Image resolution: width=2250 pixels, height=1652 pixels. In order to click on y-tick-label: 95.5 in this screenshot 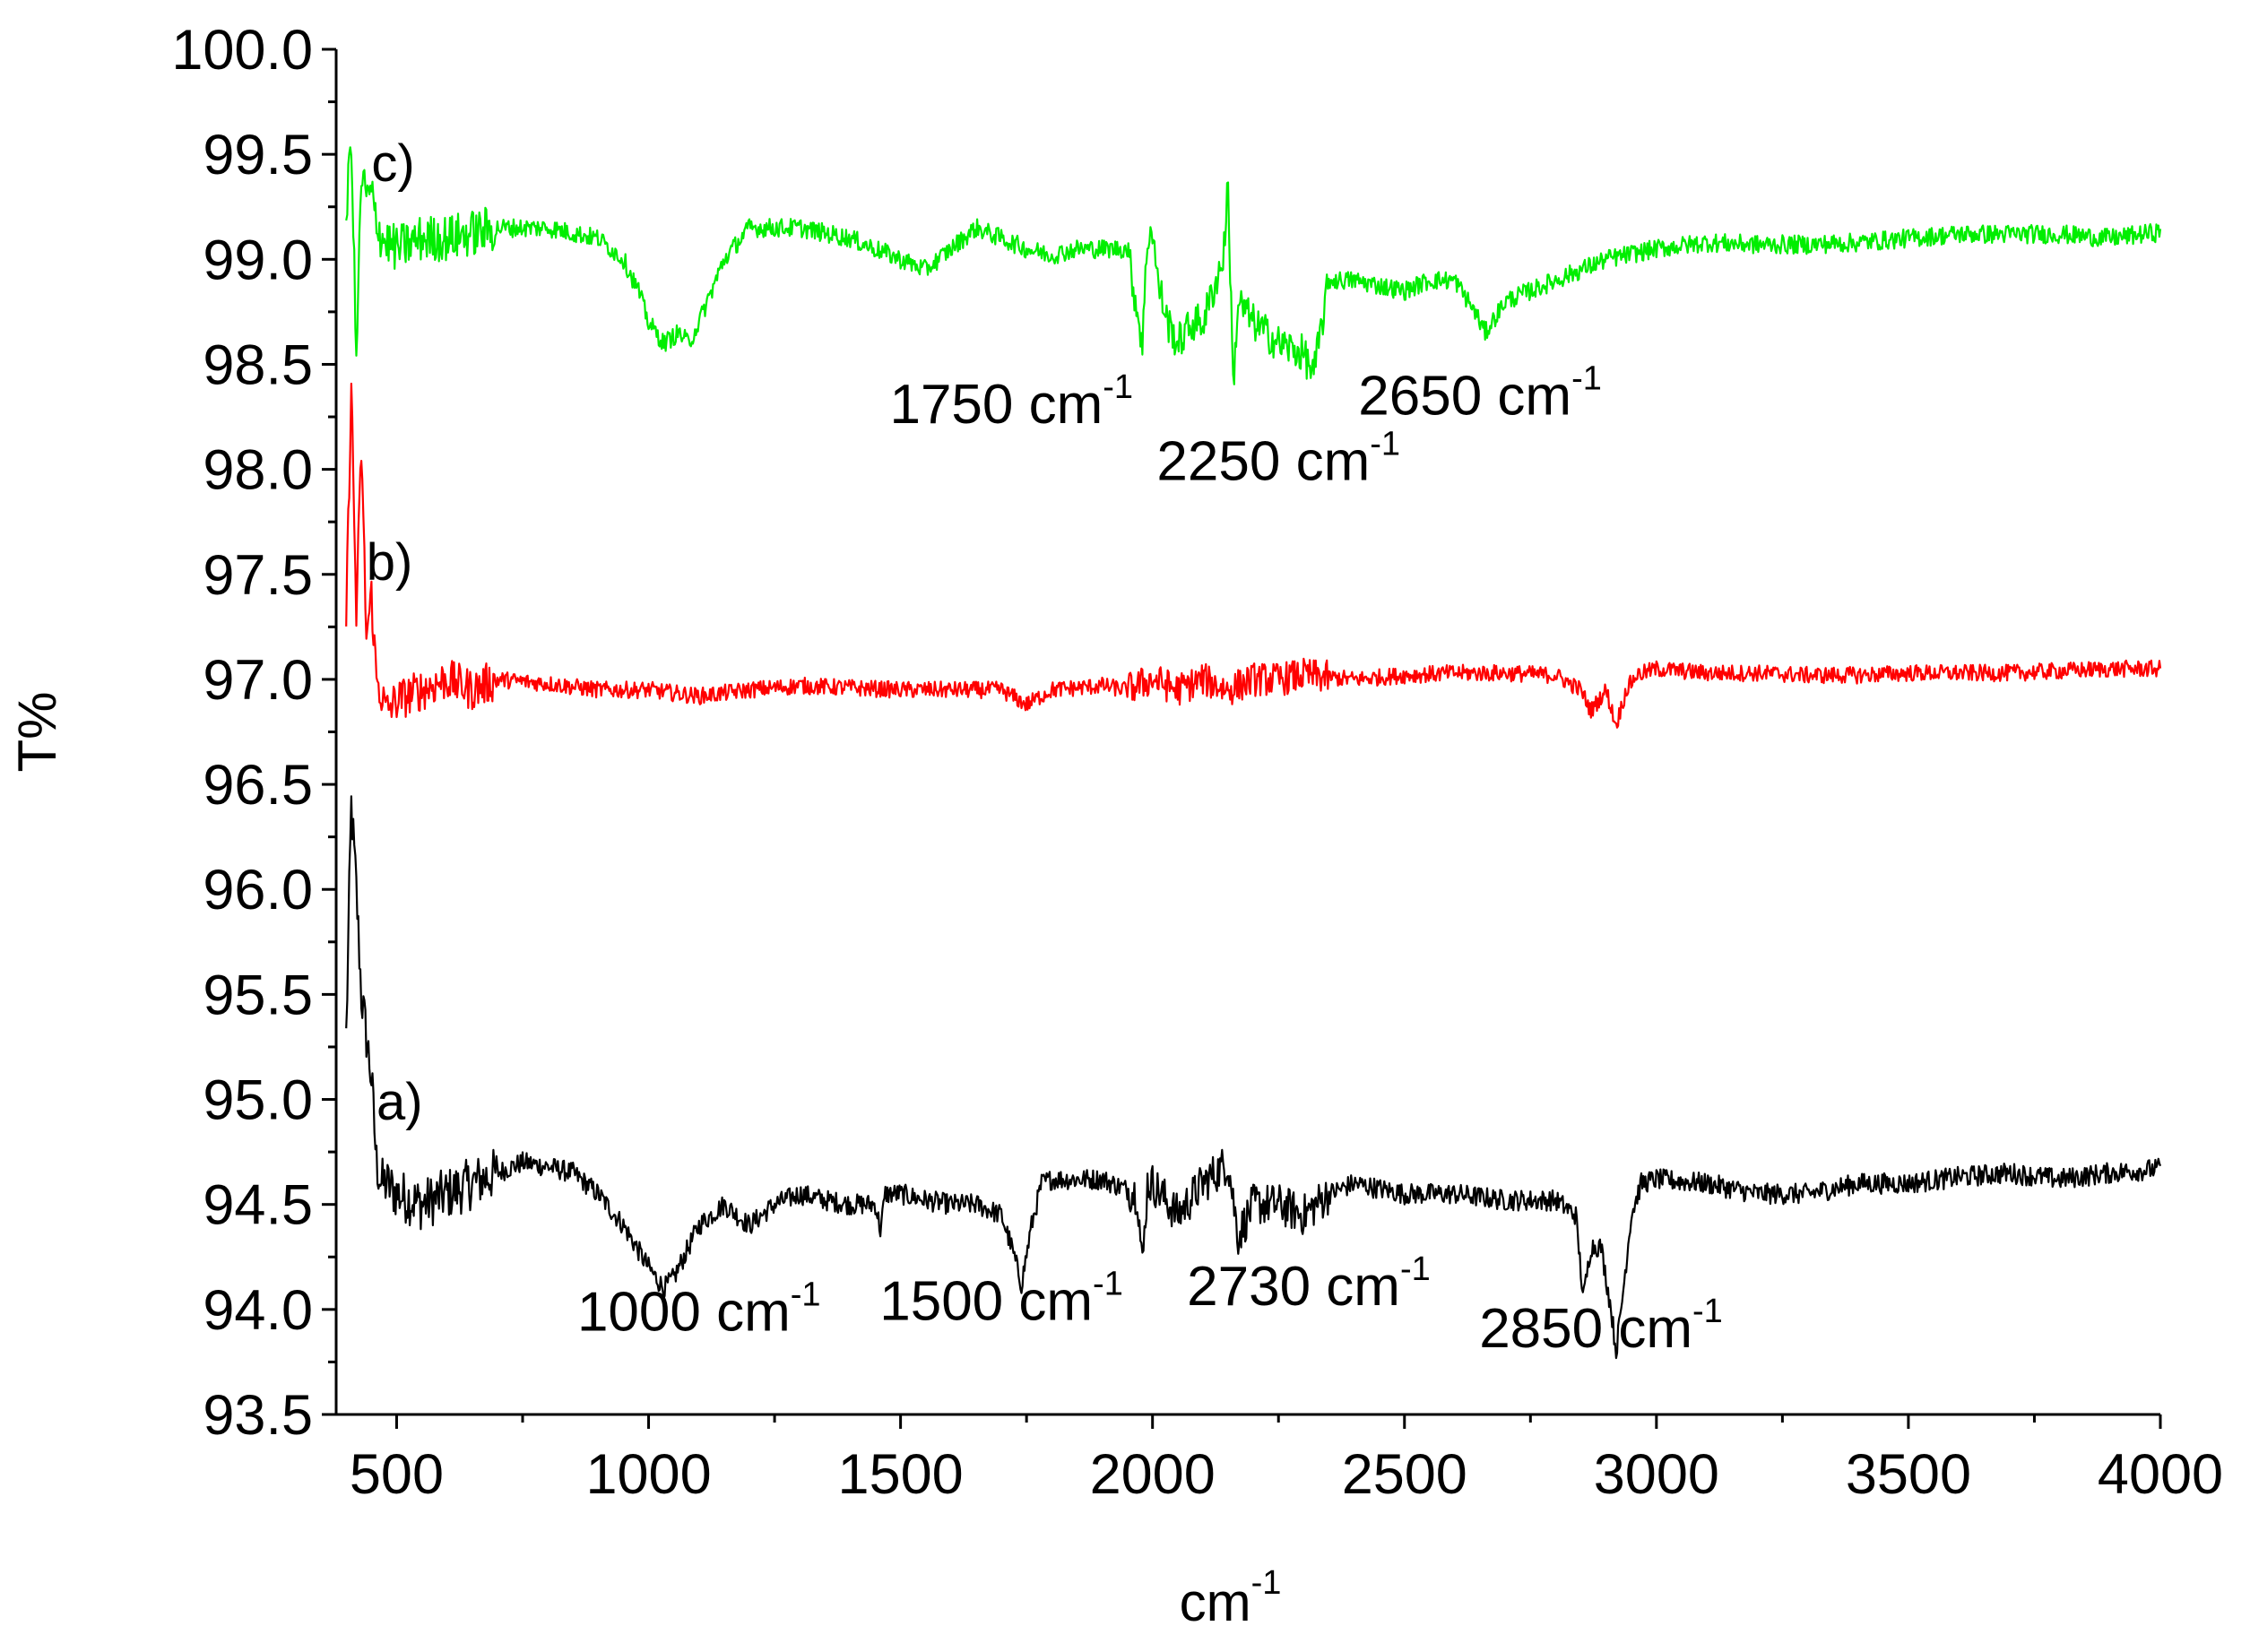, I will do `click(258, 995)`.